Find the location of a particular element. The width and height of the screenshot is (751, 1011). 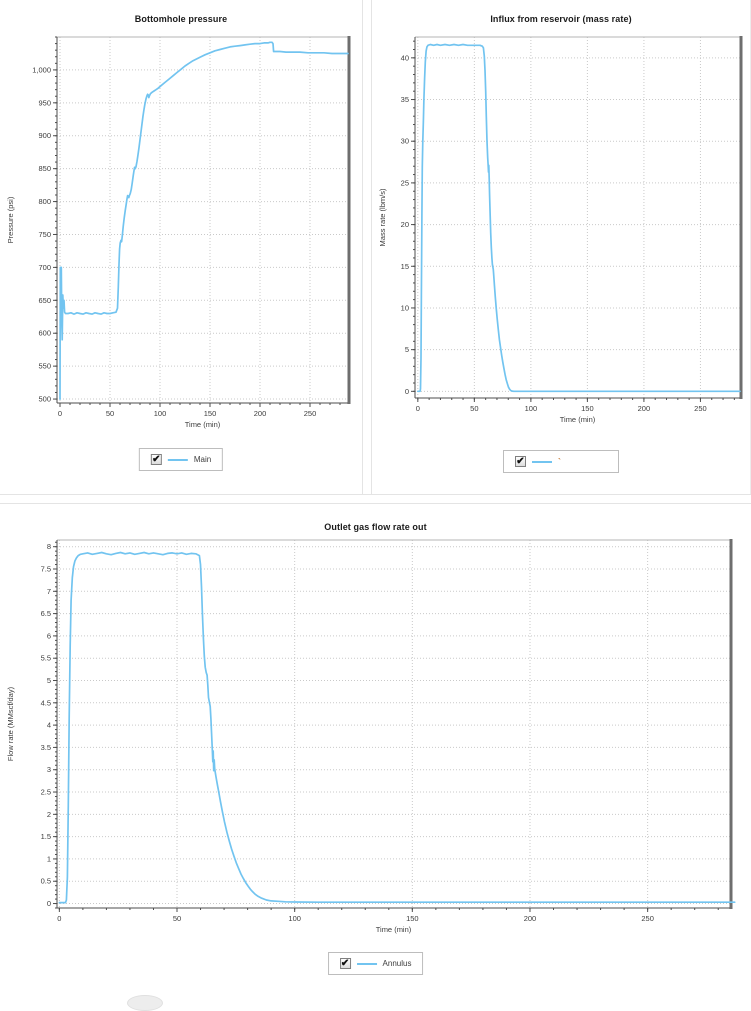

y-tick-label: 2.5 is located at coordinates (46, 792).